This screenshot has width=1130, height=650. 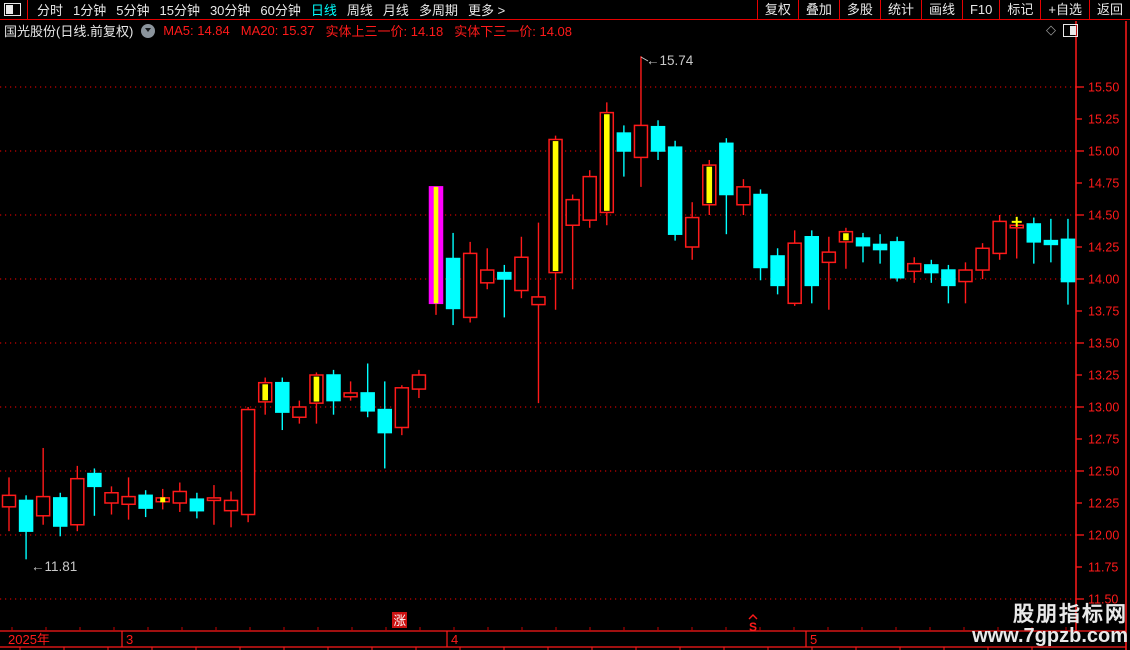 I want to click on button-标记: 标记, so click(x=1019, y=10).